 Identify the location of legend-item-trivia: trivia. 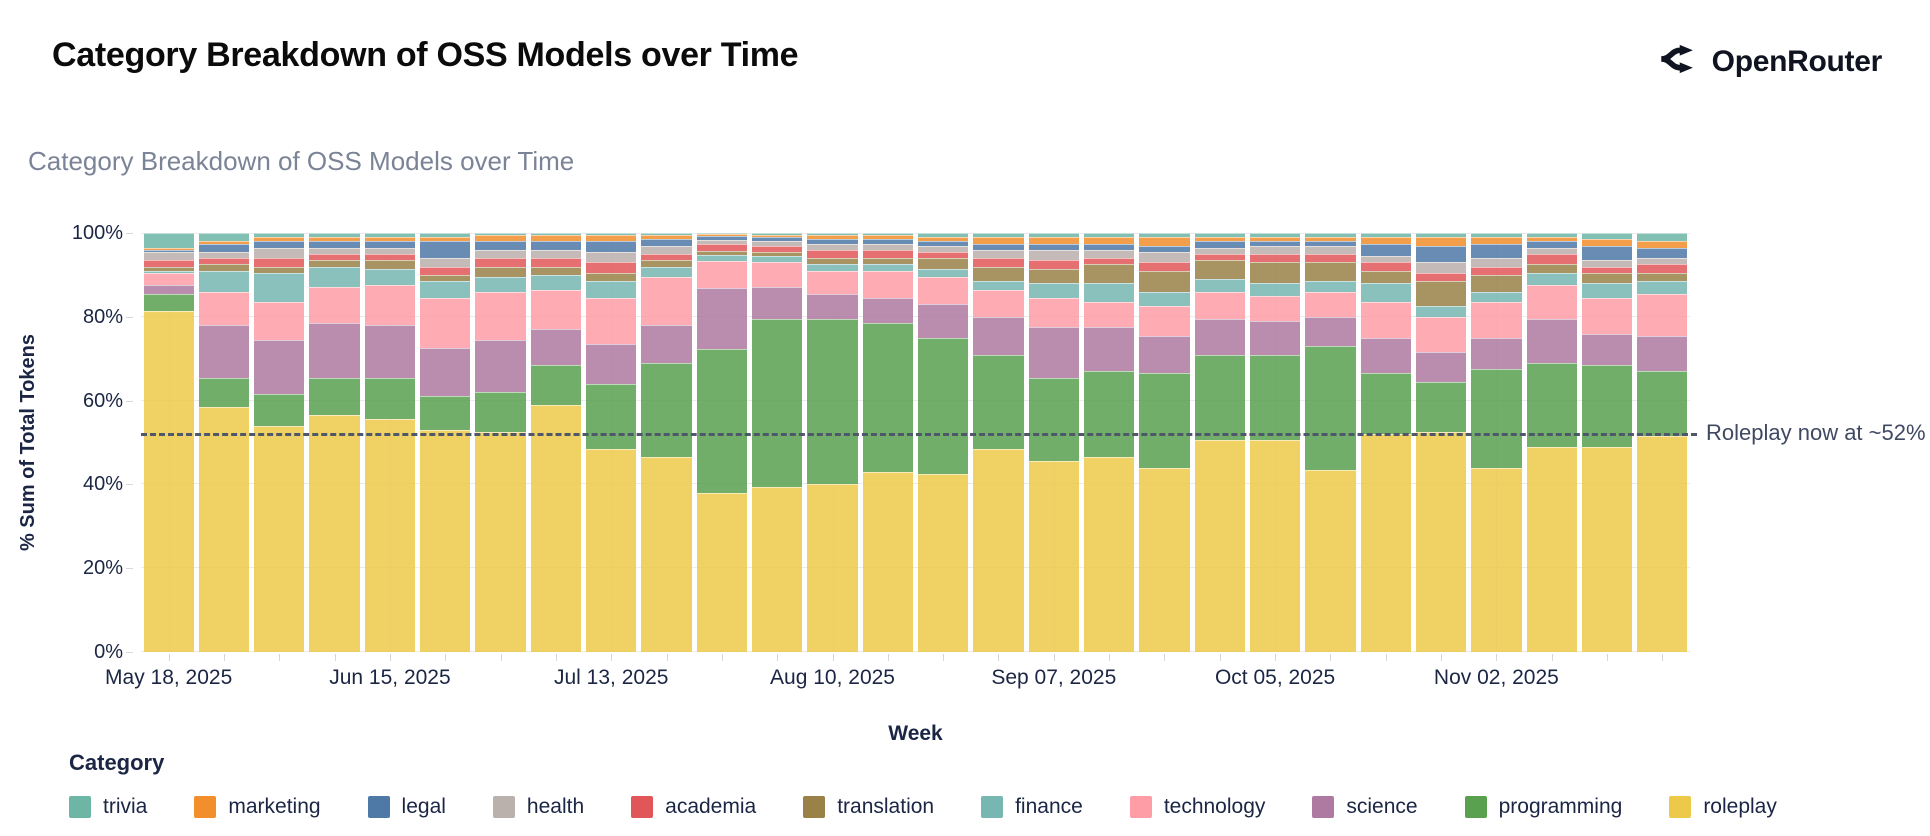
(108, 807).